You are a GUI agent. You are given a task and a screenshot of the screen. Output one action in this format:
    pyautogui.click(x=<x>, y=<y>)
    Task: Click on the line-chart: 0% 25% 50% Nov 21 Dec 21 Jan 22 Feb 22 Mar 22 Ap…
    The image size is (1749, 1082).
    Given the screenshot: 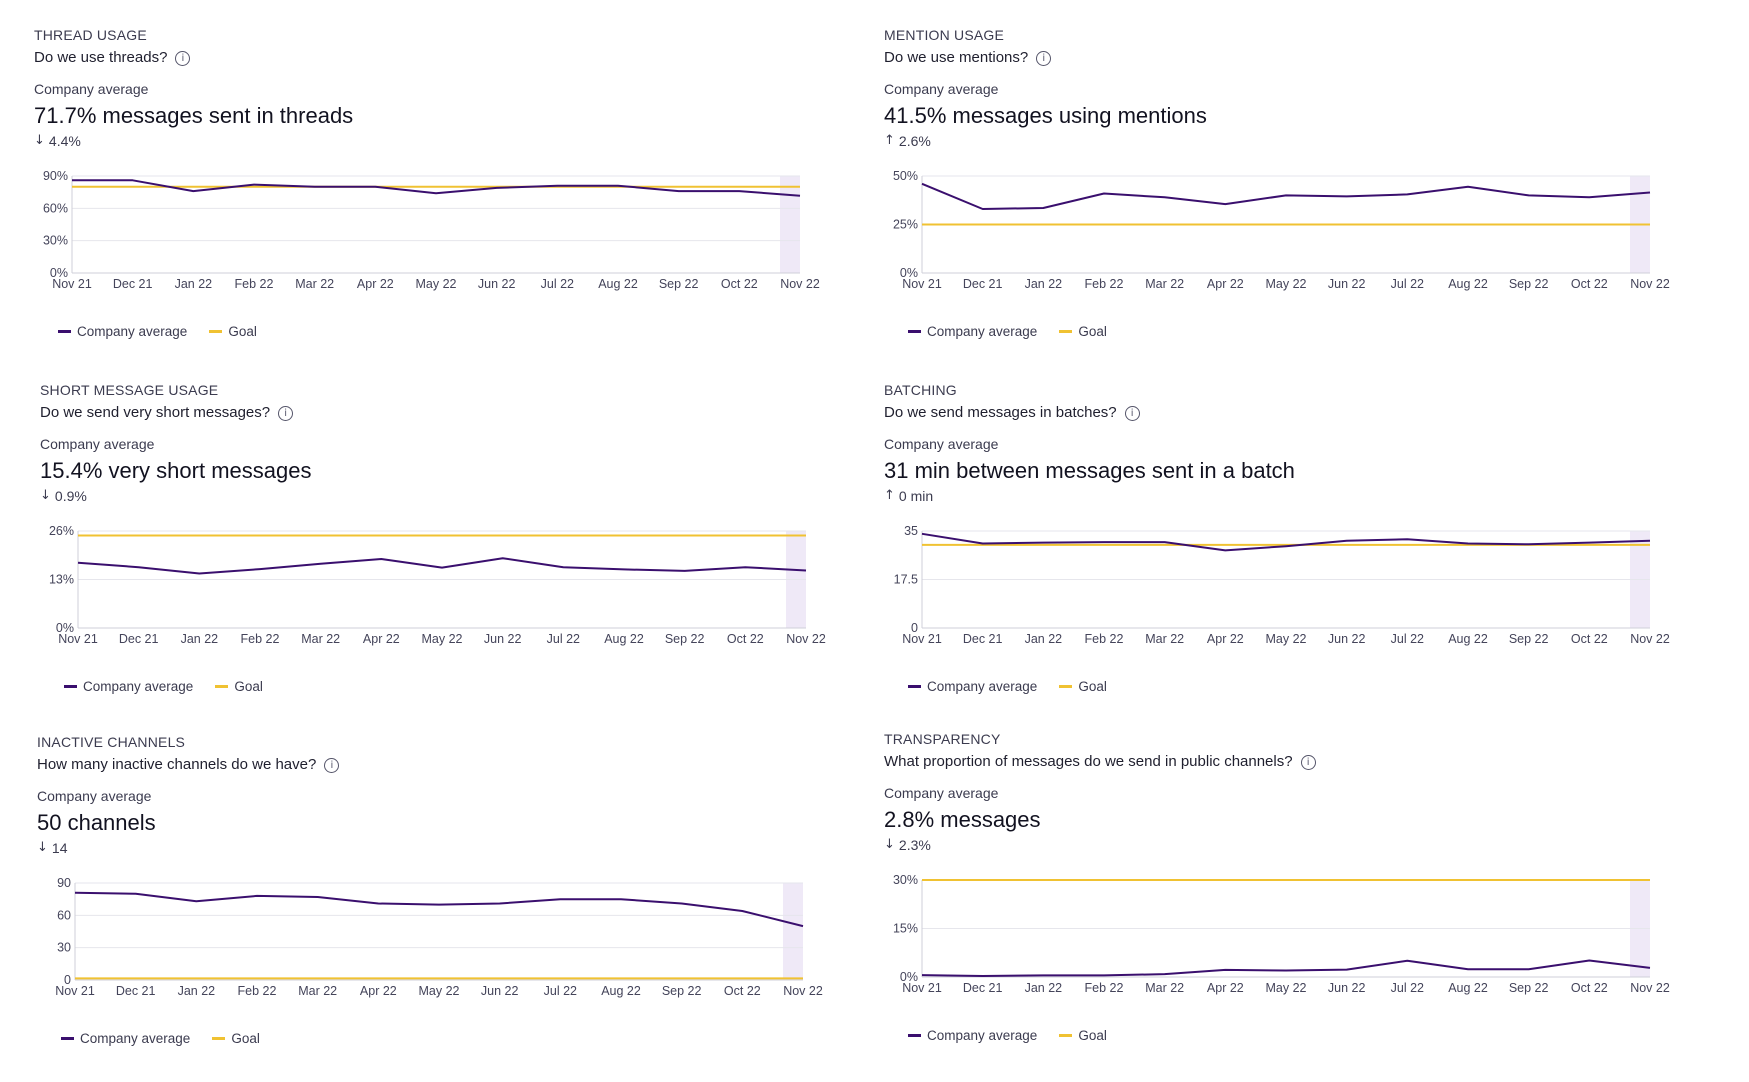 What is the action you would take?
    pyautogui.click(x=1314, y=233)
    